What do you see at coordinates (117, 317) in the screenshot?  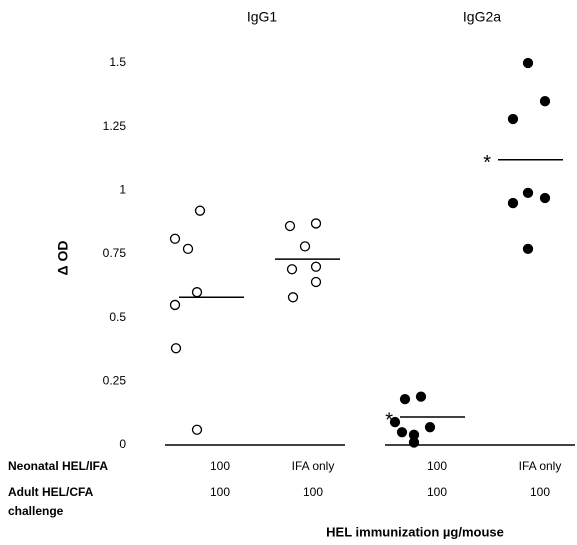 I see `y-tick-label: 0.5` at bounding box center [117, 317].